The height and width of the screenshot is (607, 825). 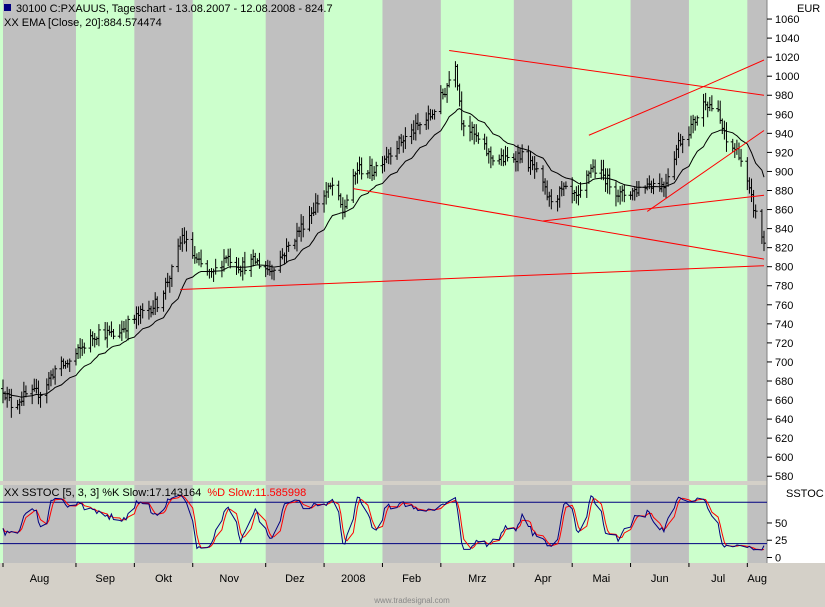 I want to click on y-tick-label: 680, so click(x=784, y=382).